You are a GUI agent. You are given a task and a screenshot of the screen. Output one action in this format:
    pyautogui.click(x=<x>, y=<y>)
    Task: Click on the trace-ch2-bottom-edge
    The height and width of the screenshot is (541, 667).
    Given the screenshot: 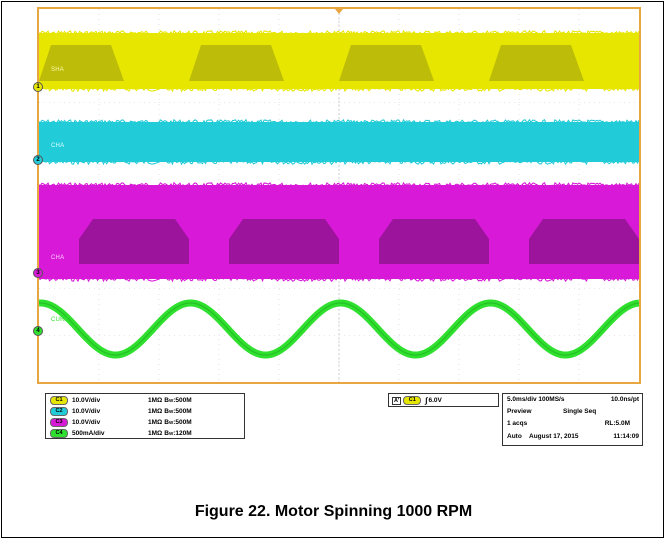 What is the action you would take?
    pyautogui.click(x=339, y=162)
    